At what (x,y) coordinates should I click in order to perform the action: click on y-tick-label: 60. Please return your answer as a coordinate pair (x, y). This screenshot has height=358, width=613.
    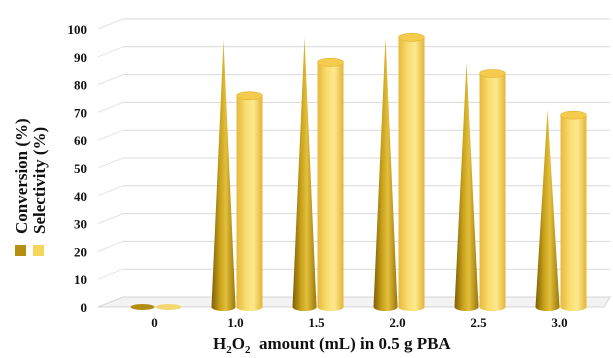
    Looking at the image, I should click on (80, 140).